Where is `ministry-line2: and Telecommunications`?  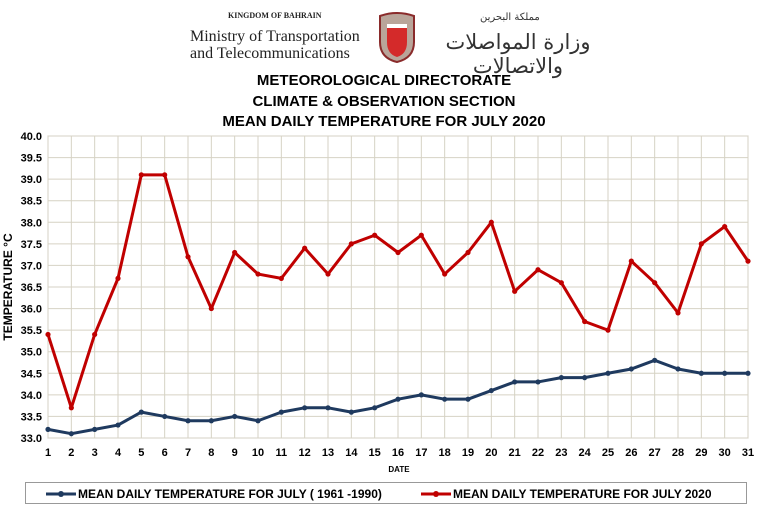
ministry-line2: and Telecommunications is located at coordinates (270, 53).